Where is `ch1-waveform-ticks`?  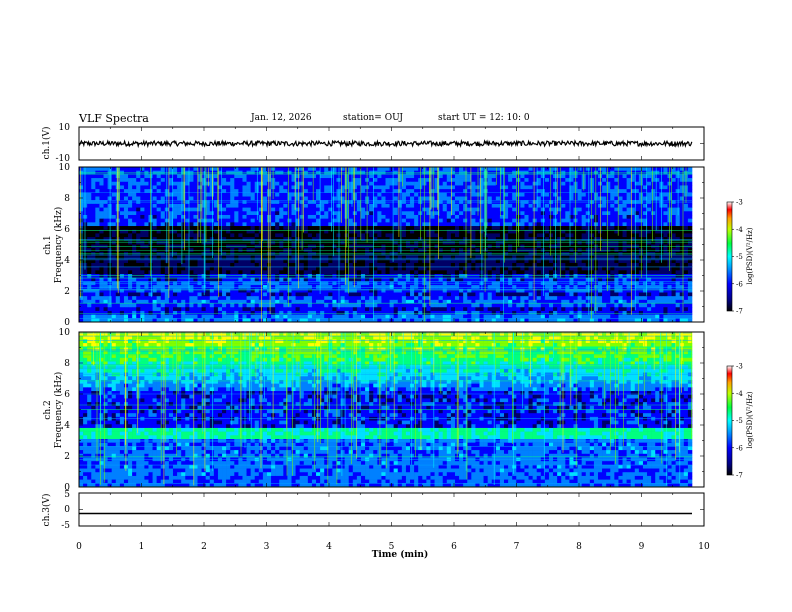 ch1-waveform-ticks is located at coordinates (391, 143).